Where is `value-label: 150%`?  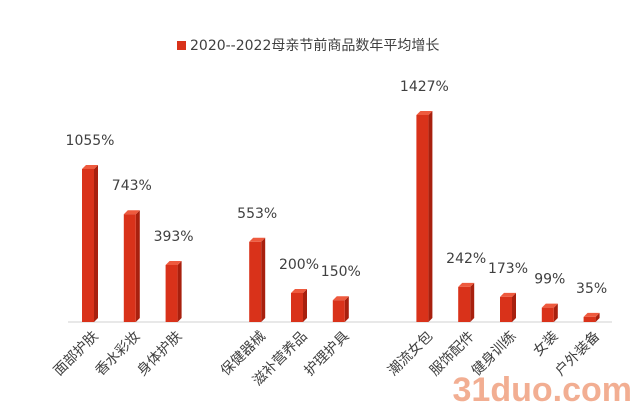
value-label: 150% is located at coordinates (341, 272).